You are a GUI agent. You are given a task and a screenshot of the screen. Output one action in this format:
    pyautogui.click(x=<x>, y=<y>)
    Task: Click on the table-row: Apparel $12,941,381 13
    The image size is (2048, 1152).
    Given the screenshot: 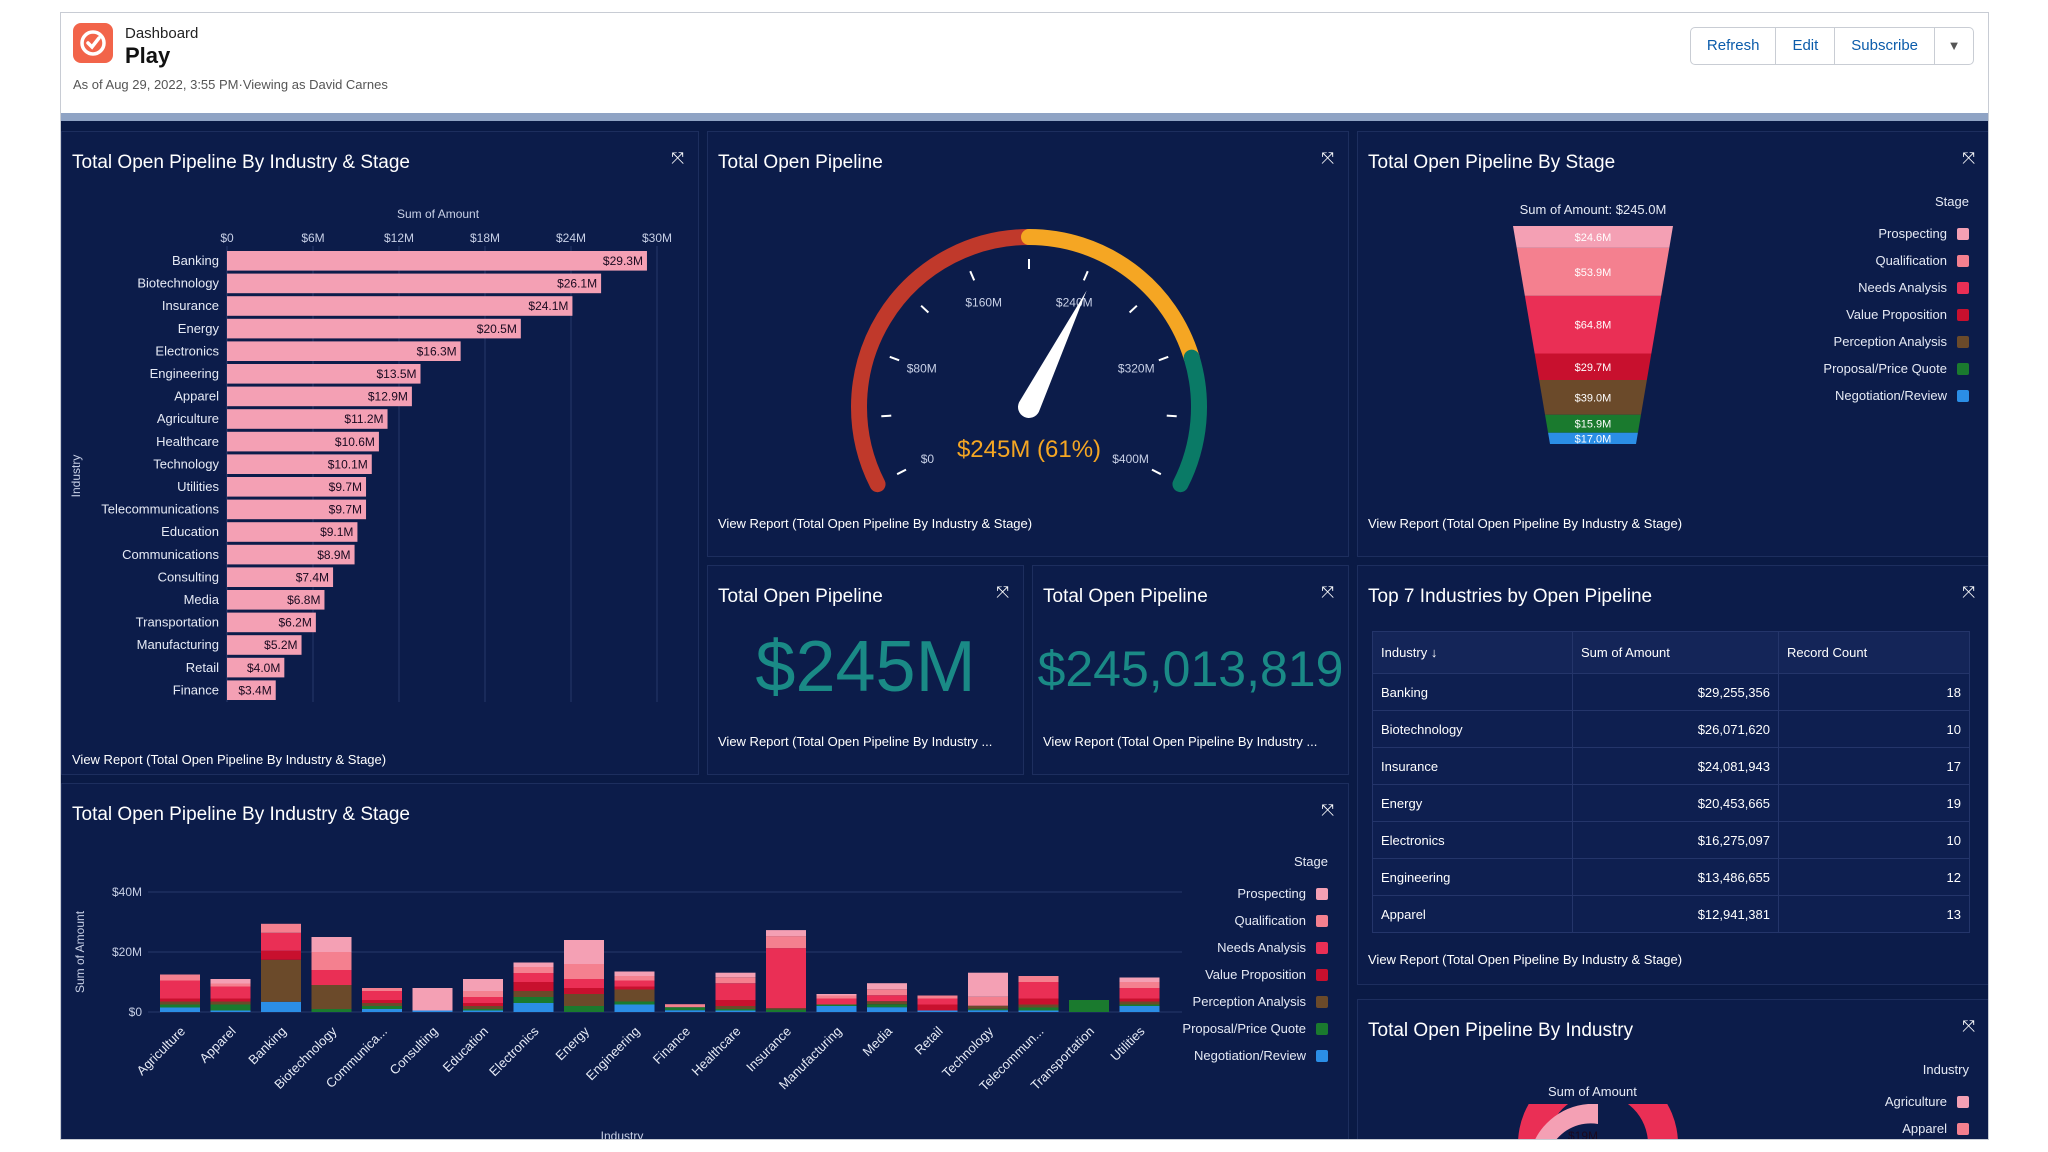 What is the action you would take?
    pyautogui.click(x=1671, y=914)
    